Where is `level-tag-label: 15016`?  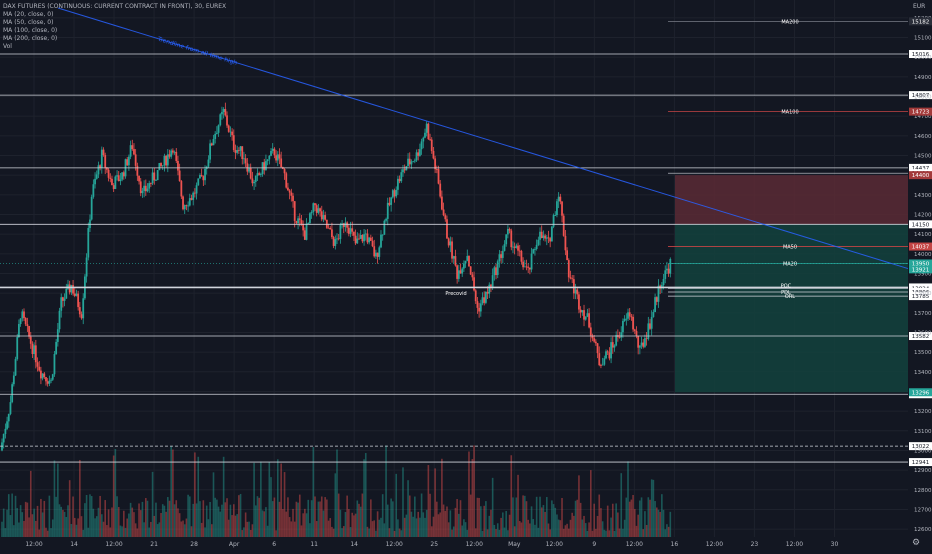
level-tag-label: 15016 is located at coordinates (921, 55).